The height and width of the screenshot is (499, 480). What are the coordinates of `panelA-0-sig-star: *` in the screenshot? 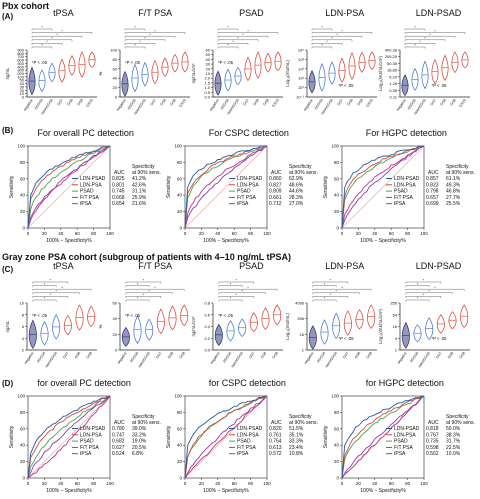 It's located at (42, 46).